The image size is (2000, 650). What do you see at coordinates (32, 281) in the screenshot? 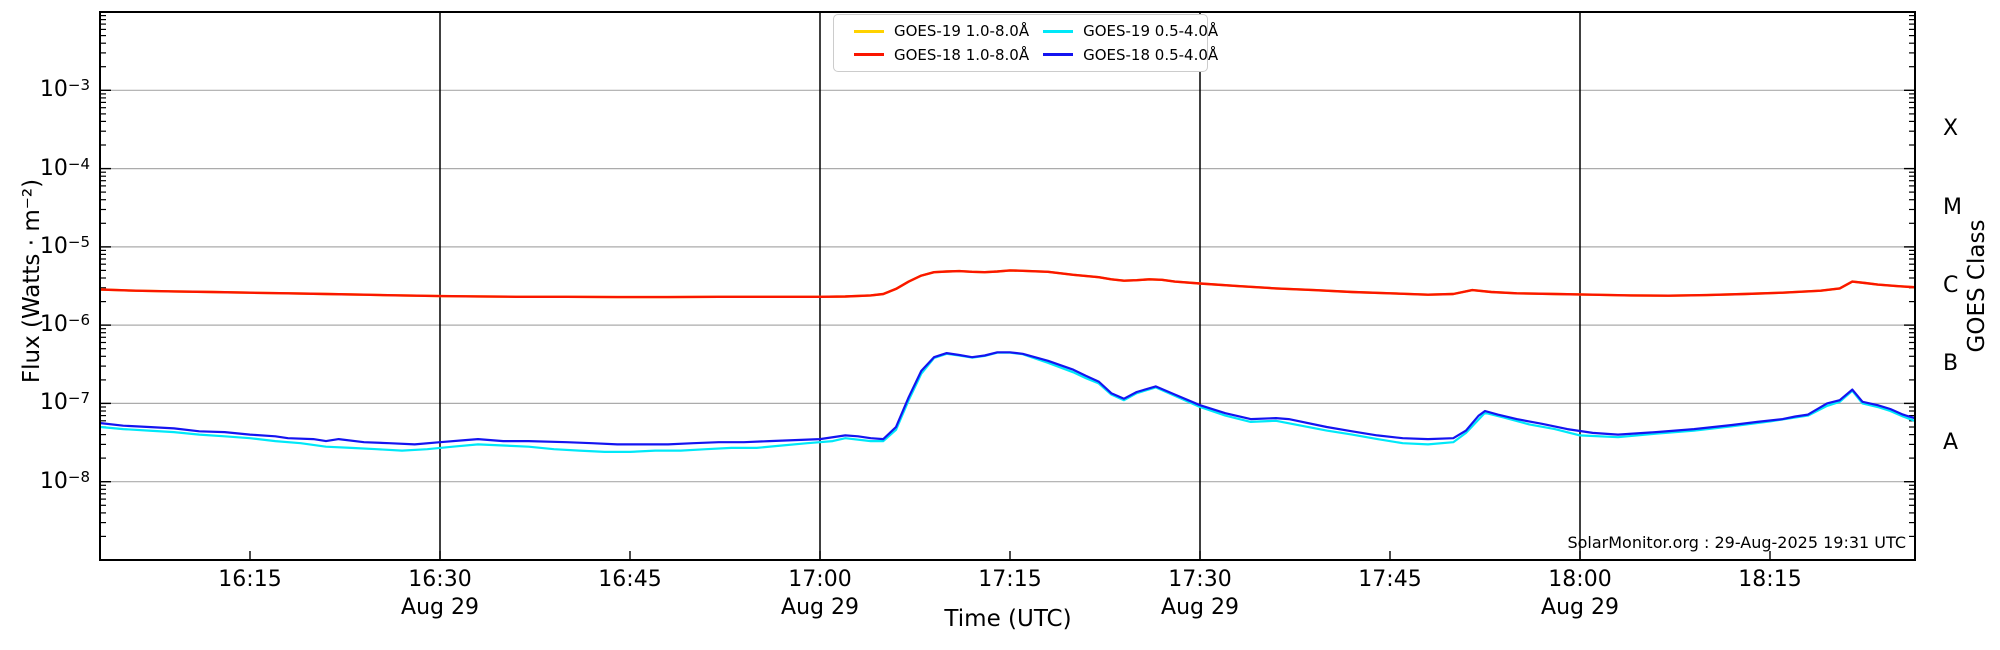
I see `y-axis-title-flux: Flux (Watts · m⁻²)` at bounding box center [32, 281].